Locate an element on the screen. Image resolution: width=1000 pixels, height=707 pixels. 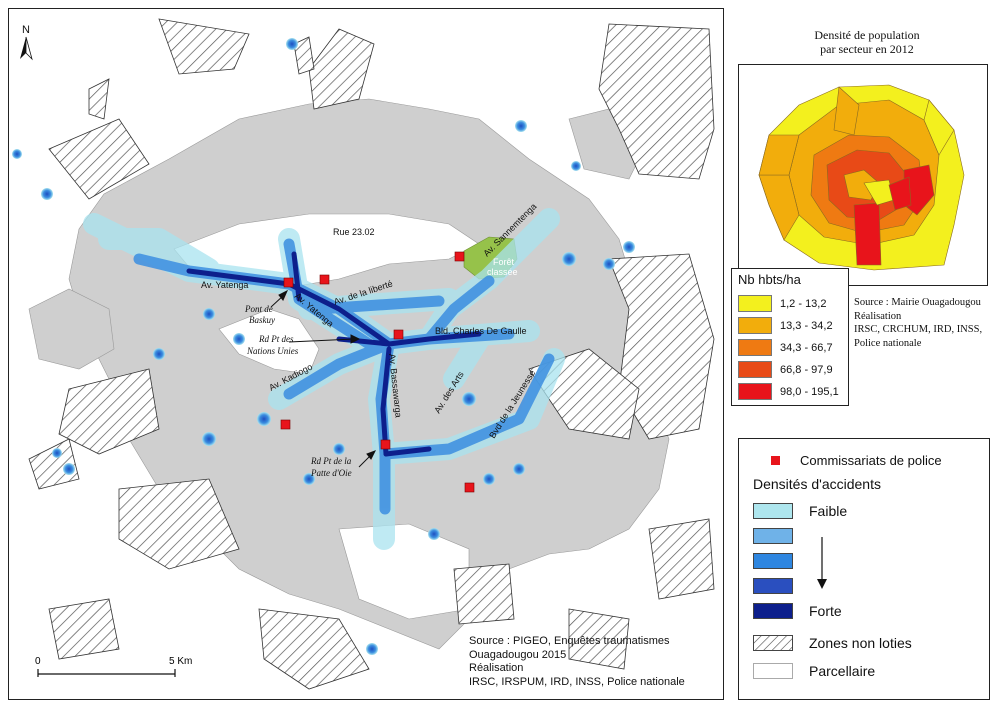
legend-accidents-title: Densités d'accidents is located at coordinates (817, 484).